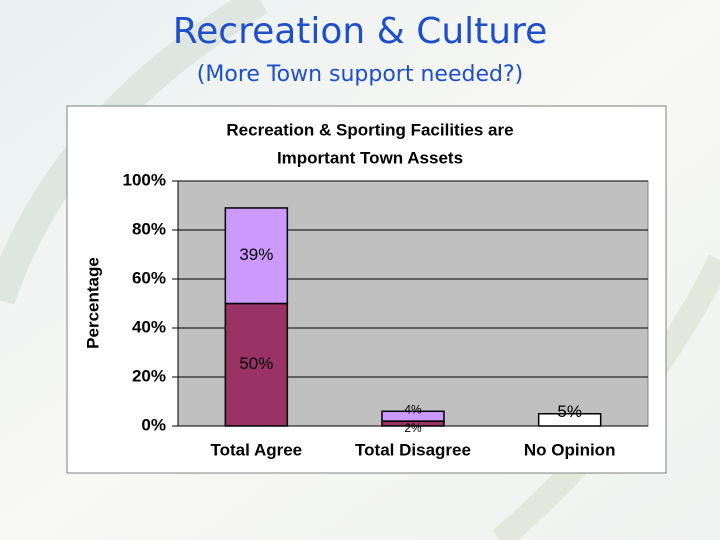  Describe the element at coordinates (369, 129) in the screenshot. I see `chart-title: Recreation & Sporting Facilities are` at that location.